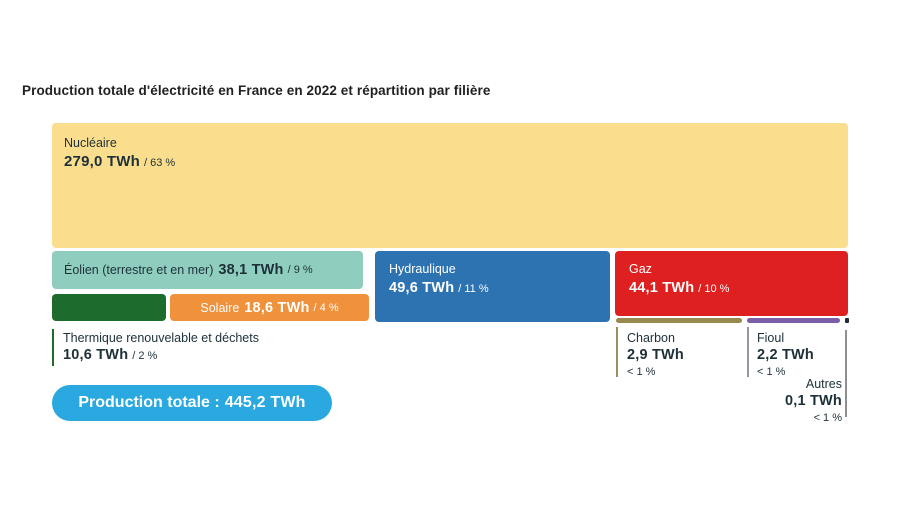 This screenshot has width=900, height=506. I want to click on segment-solaire: Solaire 18,6 TWh / 4 %, so click(269, 307).